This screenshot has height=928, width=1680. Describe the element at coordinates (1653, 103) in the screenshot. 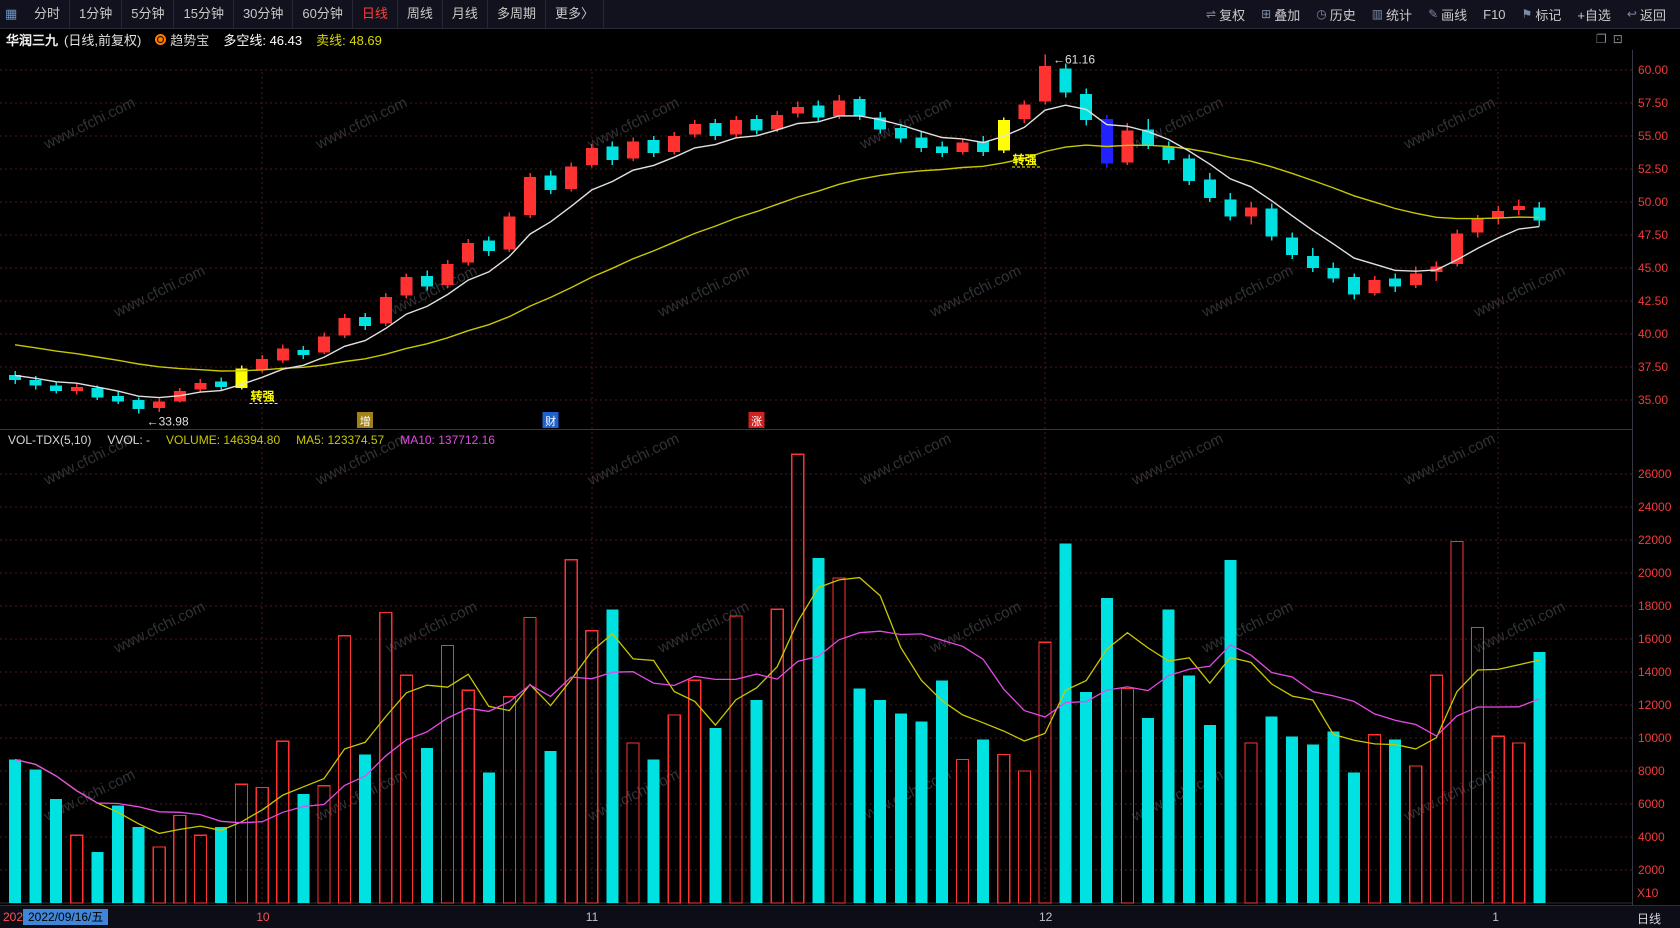

I see `axis-tick-label: 57.50` at that location.